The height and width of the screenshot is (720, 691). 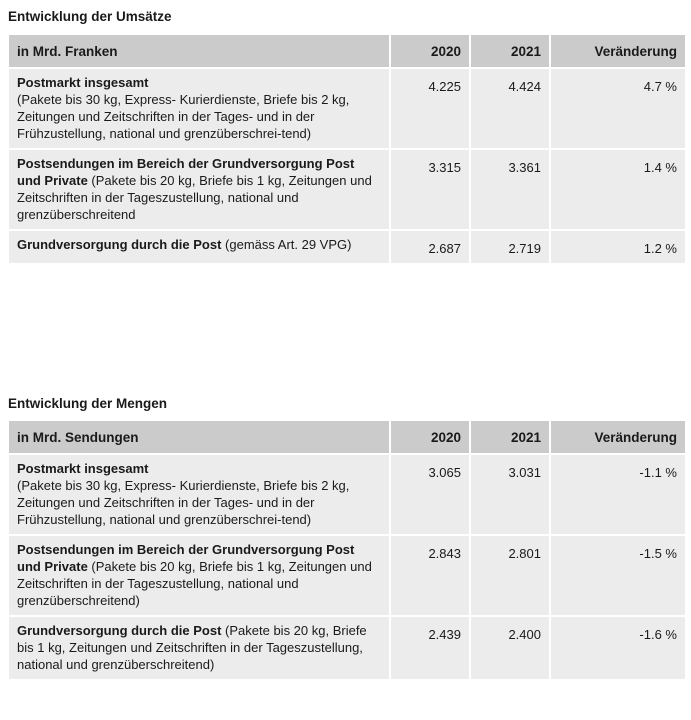 What do you see at coordinates (431, 493) in the screenshot?
I see `value-2020: 3.065` at bounding box center [431, 493].